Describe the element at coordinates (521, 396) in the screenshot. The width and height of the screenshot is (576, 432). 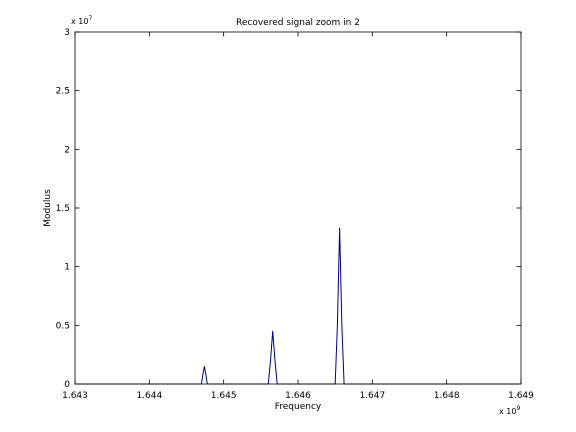
I see `x-tick-label: 1.649` at that location.